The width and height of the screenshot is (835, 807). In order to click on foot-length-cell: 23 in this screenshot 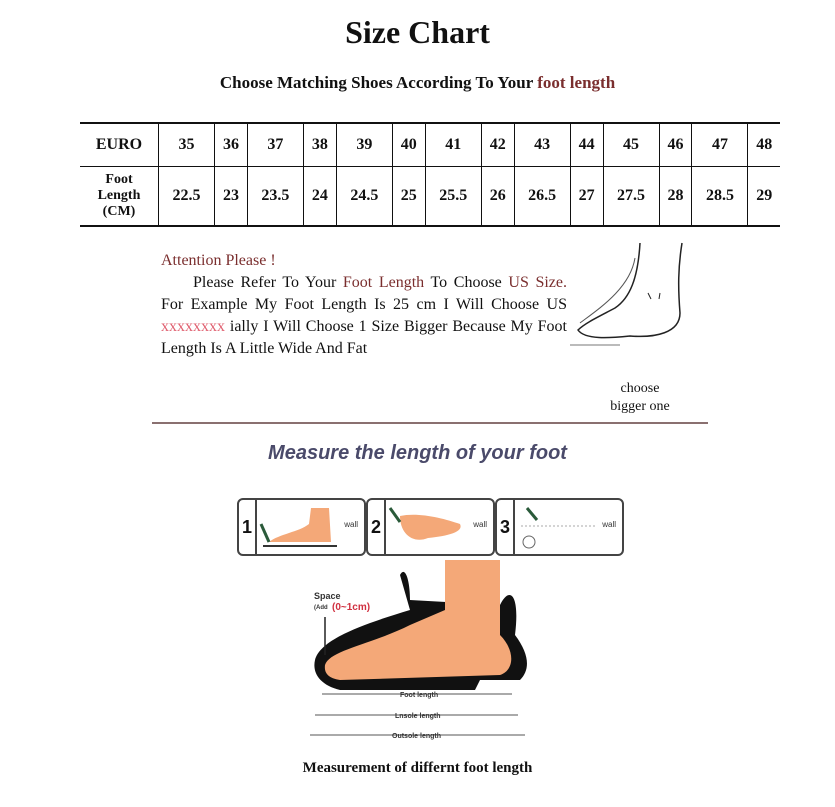, I will do `click(231, 196)`.